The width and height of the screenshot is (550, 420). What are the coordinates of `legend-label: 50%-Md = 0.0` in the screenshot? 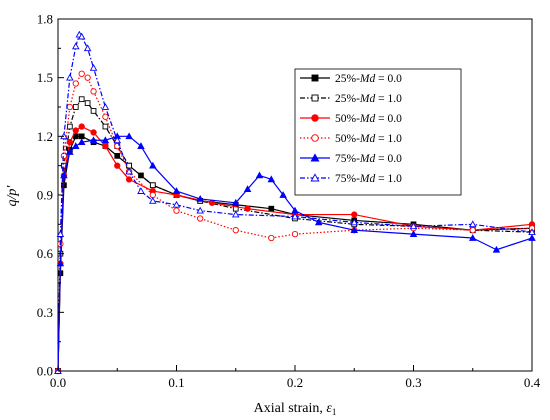 It's located at (368, 119).